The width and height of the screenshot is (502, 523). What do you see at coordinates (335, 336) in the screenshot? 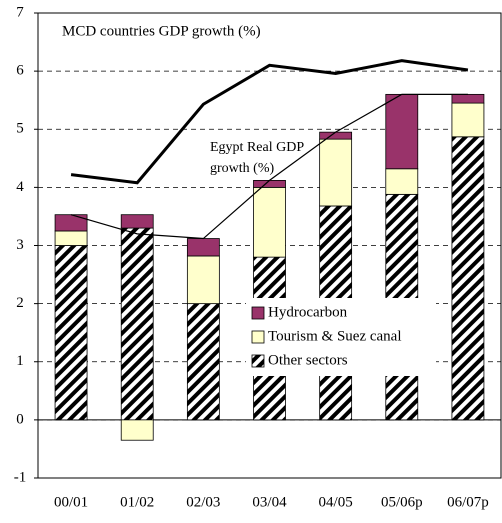
I see `legend-label: Tourism & Suez canal` at bounding box center [335, 336].